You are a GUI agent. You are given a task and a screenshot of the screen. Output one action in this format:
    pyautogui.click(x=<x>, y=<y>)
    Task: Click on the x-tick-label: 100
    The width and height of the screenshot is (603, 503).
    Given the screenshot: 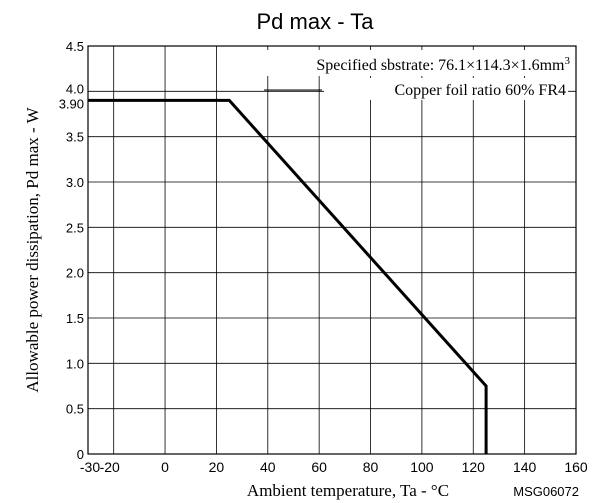 What is the action you would take?
    pyautogui.click(x=422, y=467)
    